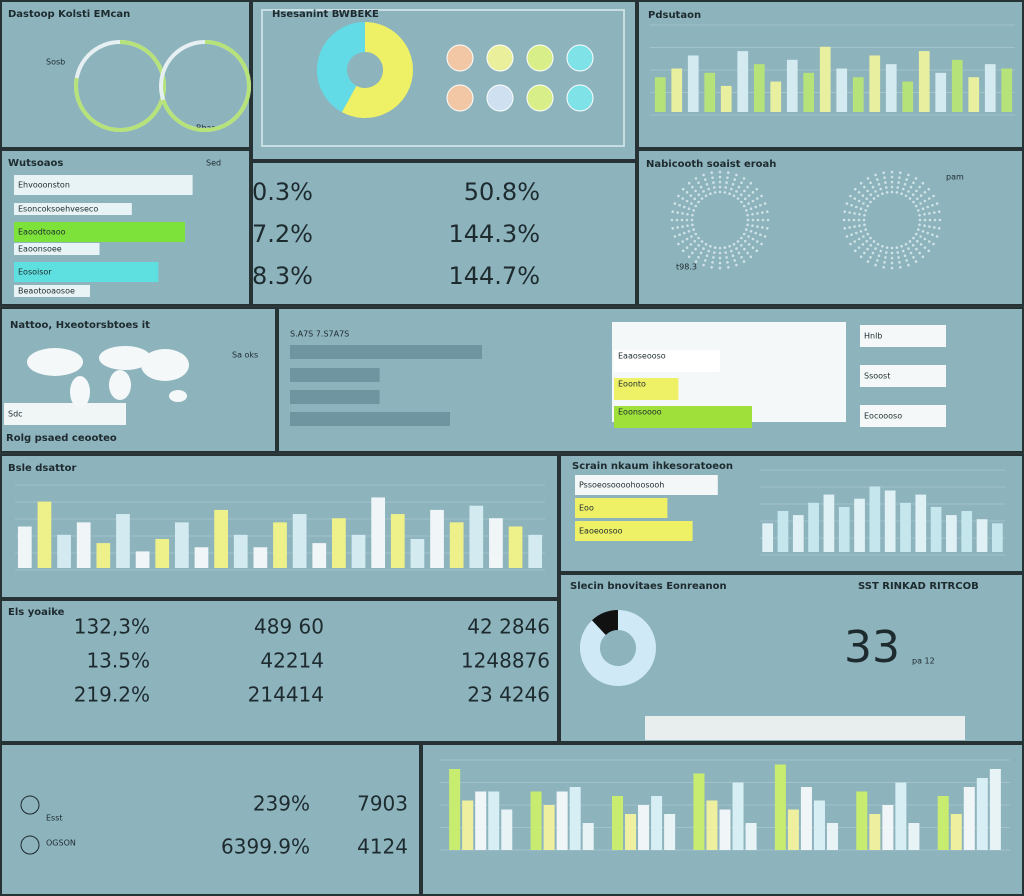 This screenshot has height=896, width=1024. What do you see at coordinates (40, 249) in the screenshot?
I see `hbar-label: Eaoonsoee` at bounding box center [40, 249].